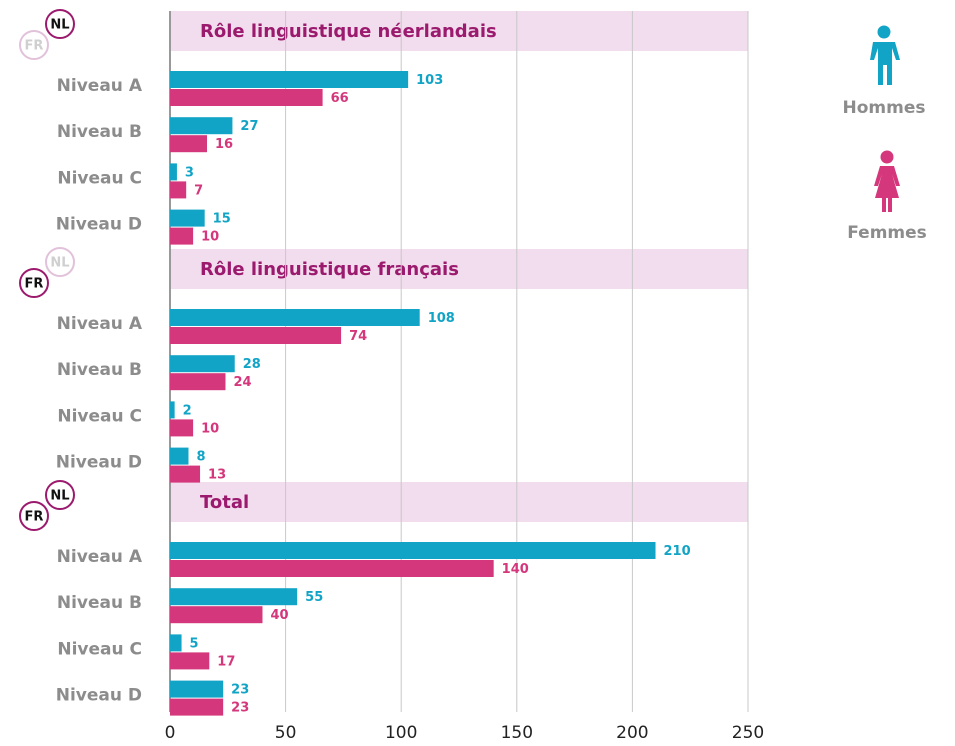  Describe the element at coordinates (252, 364) in the screenshot. I see `value-label: 28` at that location.